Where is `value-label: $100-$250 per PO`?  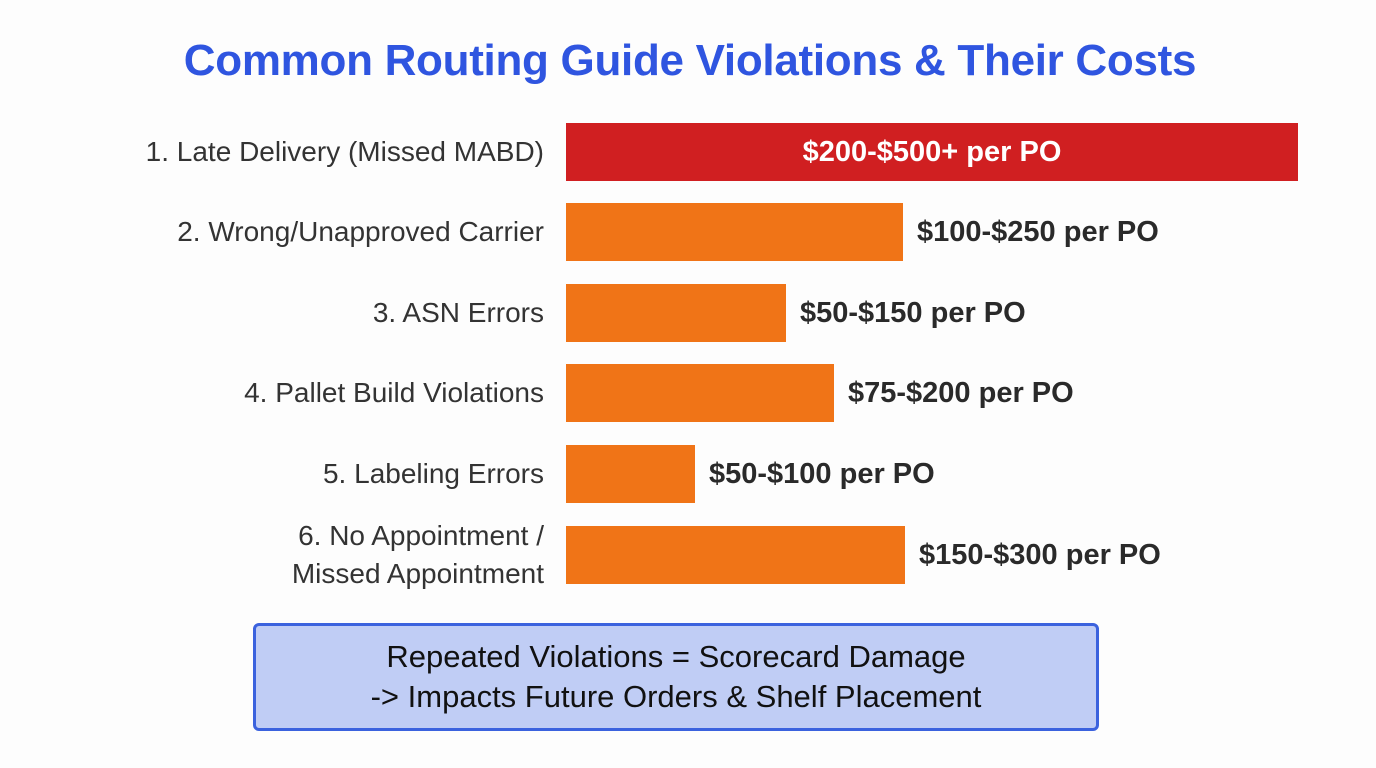 value-label: $100-$250 per PO is located at coordinates (1038, 231).